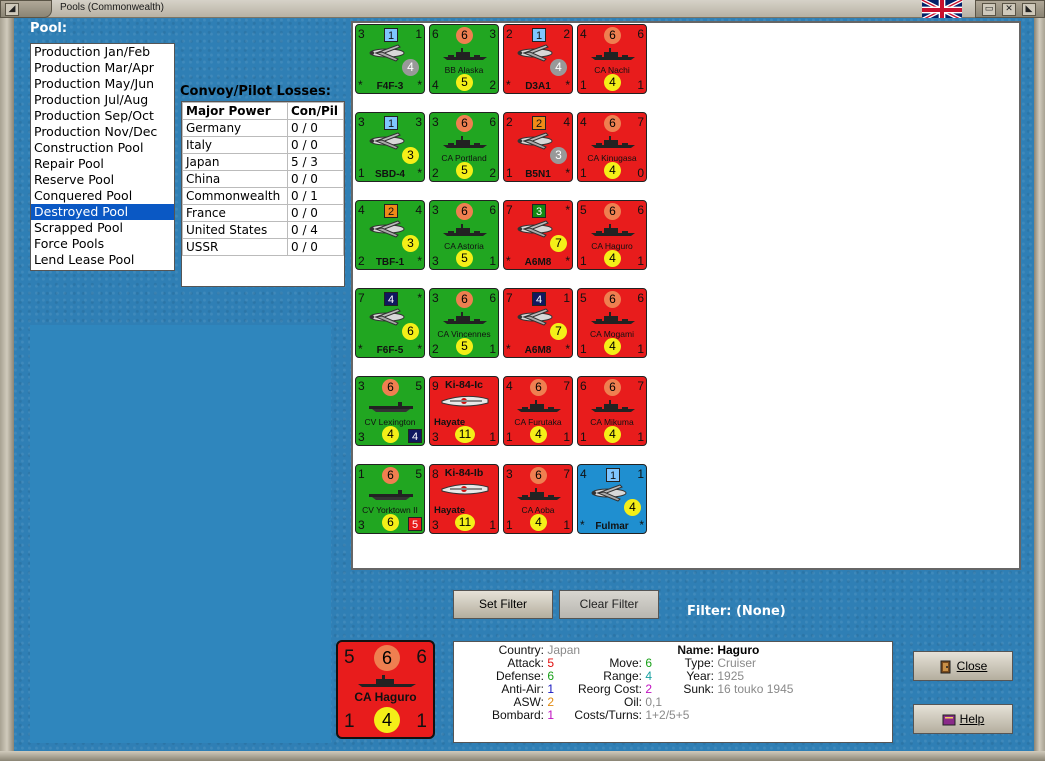 The image size is (1045, 761). Describe the element at coordinates (567, 210) in the screenshot. I see `counter-top-right: *` at that location.